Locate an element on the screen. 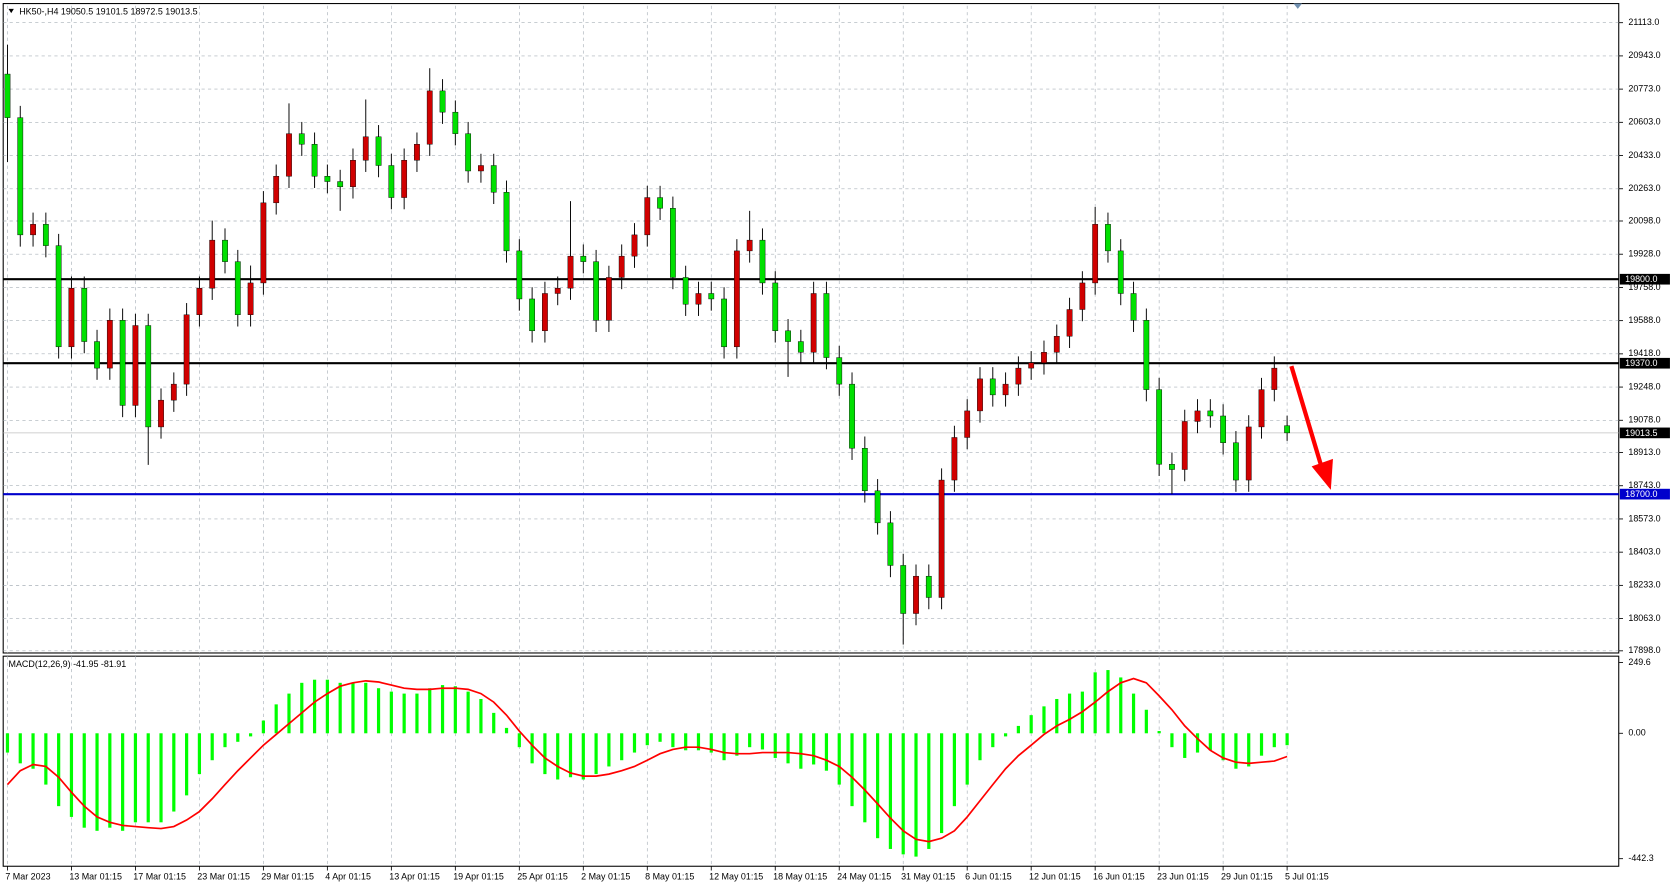 The image size is (1671, 889). chart-title: HK50-,H4 19050.5 19101.5 18972.5 19013.5 is located at coordinates (108, 11).